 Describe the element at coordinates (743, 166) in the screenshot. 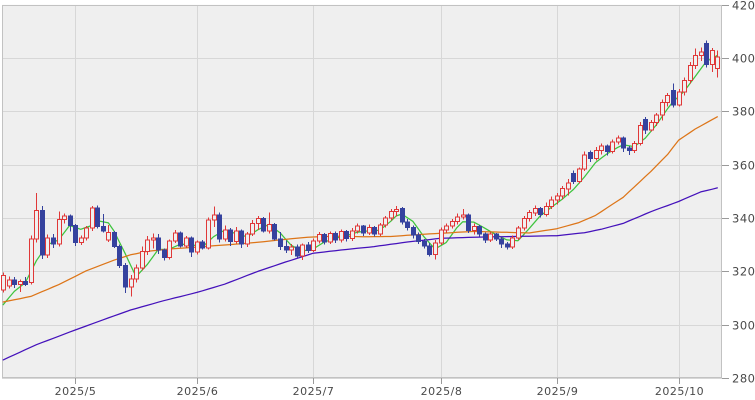

I see `y-axis-label: 3600` at that location.